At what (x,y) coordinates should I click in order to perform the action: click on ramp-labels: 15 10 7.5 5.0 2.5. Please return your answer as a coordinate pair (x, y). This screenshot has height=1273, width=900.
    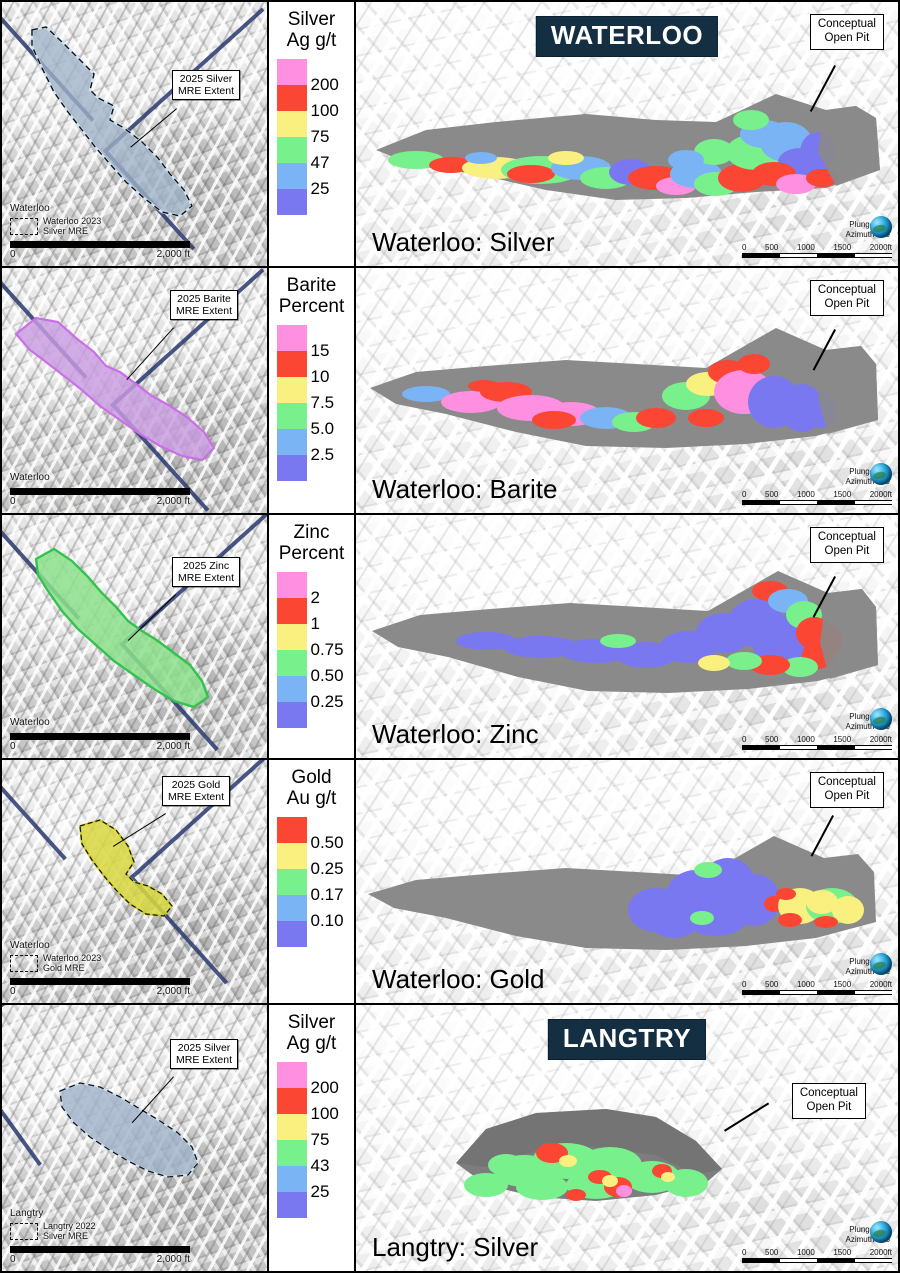
    Looking at the image, I should click on (331, 403).